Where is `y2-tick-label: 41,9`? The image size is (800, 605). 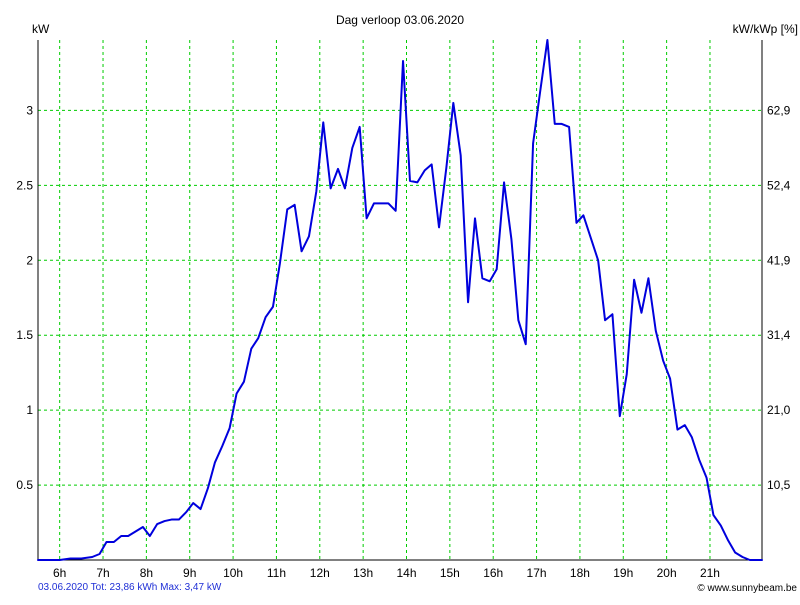 y2-tick-label: 41,9 is located at coordinates (779, 260).